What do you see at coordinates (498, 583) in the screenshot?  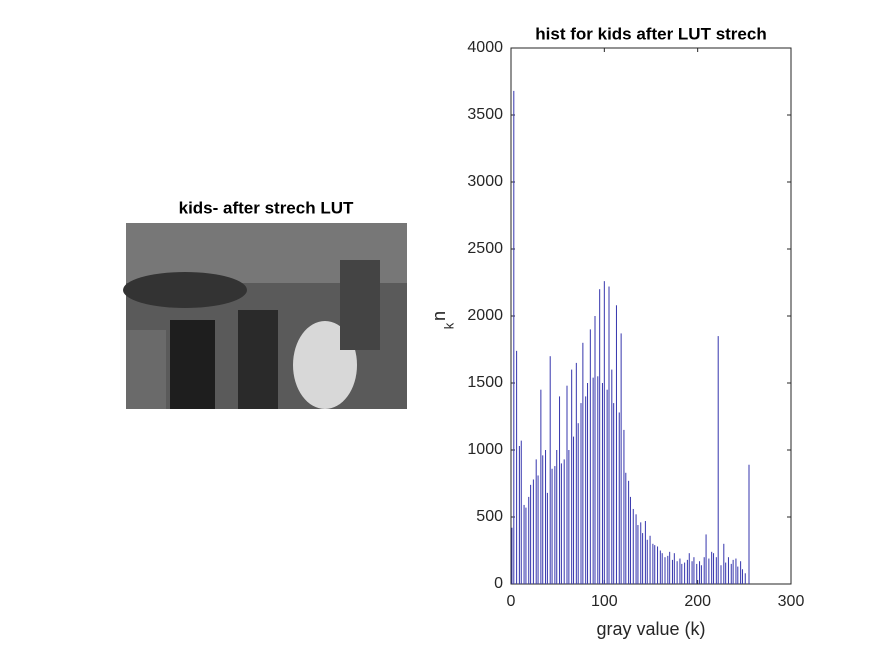 I see `y-tick-label: 0` at bounding box center [498, 583].